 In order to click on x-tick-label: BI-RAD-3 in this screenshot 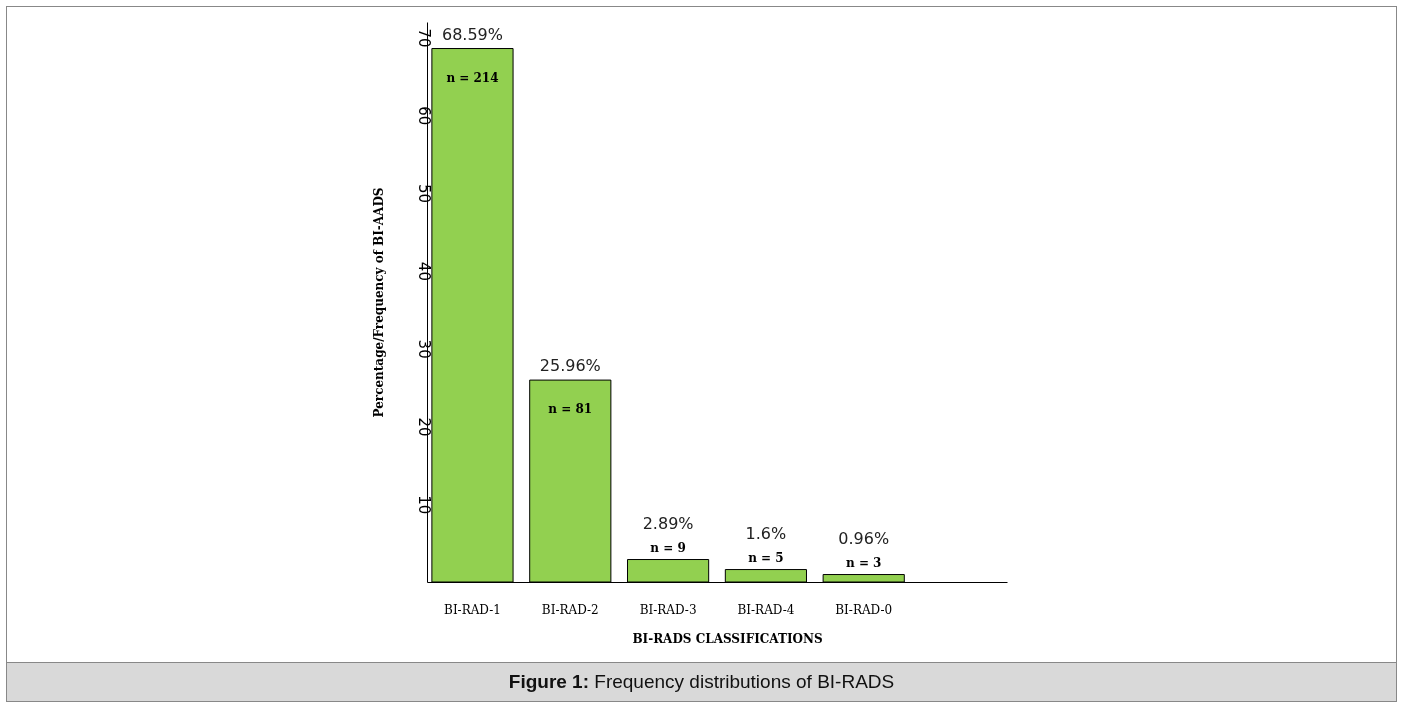, I will do `click(668, 609)`.